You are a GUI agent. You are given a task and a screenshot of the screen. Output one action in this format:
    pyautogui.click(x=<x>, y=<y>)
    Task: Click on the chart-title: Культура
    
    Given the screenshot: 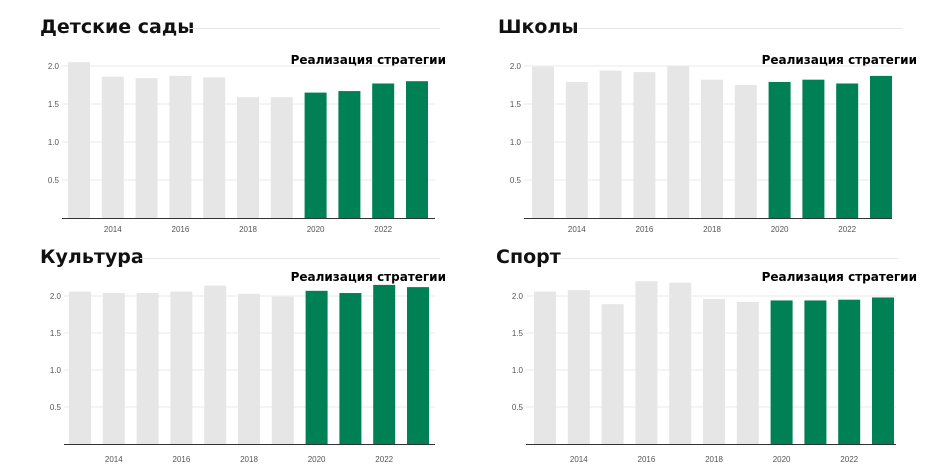 What is the action you would take?
    pyautogui.click(x=92, y=257)
    